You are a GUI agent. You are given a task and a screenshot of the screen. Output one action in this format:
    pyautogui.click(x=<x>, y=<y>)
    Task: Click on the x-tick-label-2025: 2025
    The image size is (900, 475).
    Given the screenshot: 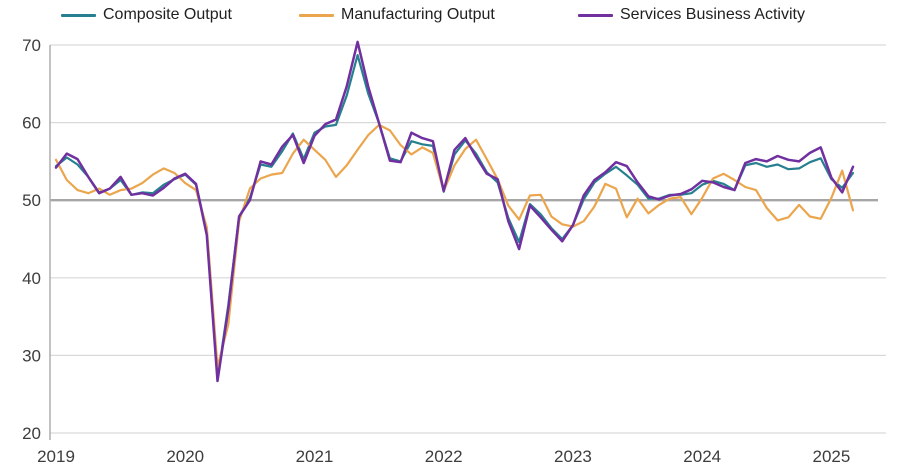 What is the action you would take?
    pyautogui.click(x=832, y=456)
    